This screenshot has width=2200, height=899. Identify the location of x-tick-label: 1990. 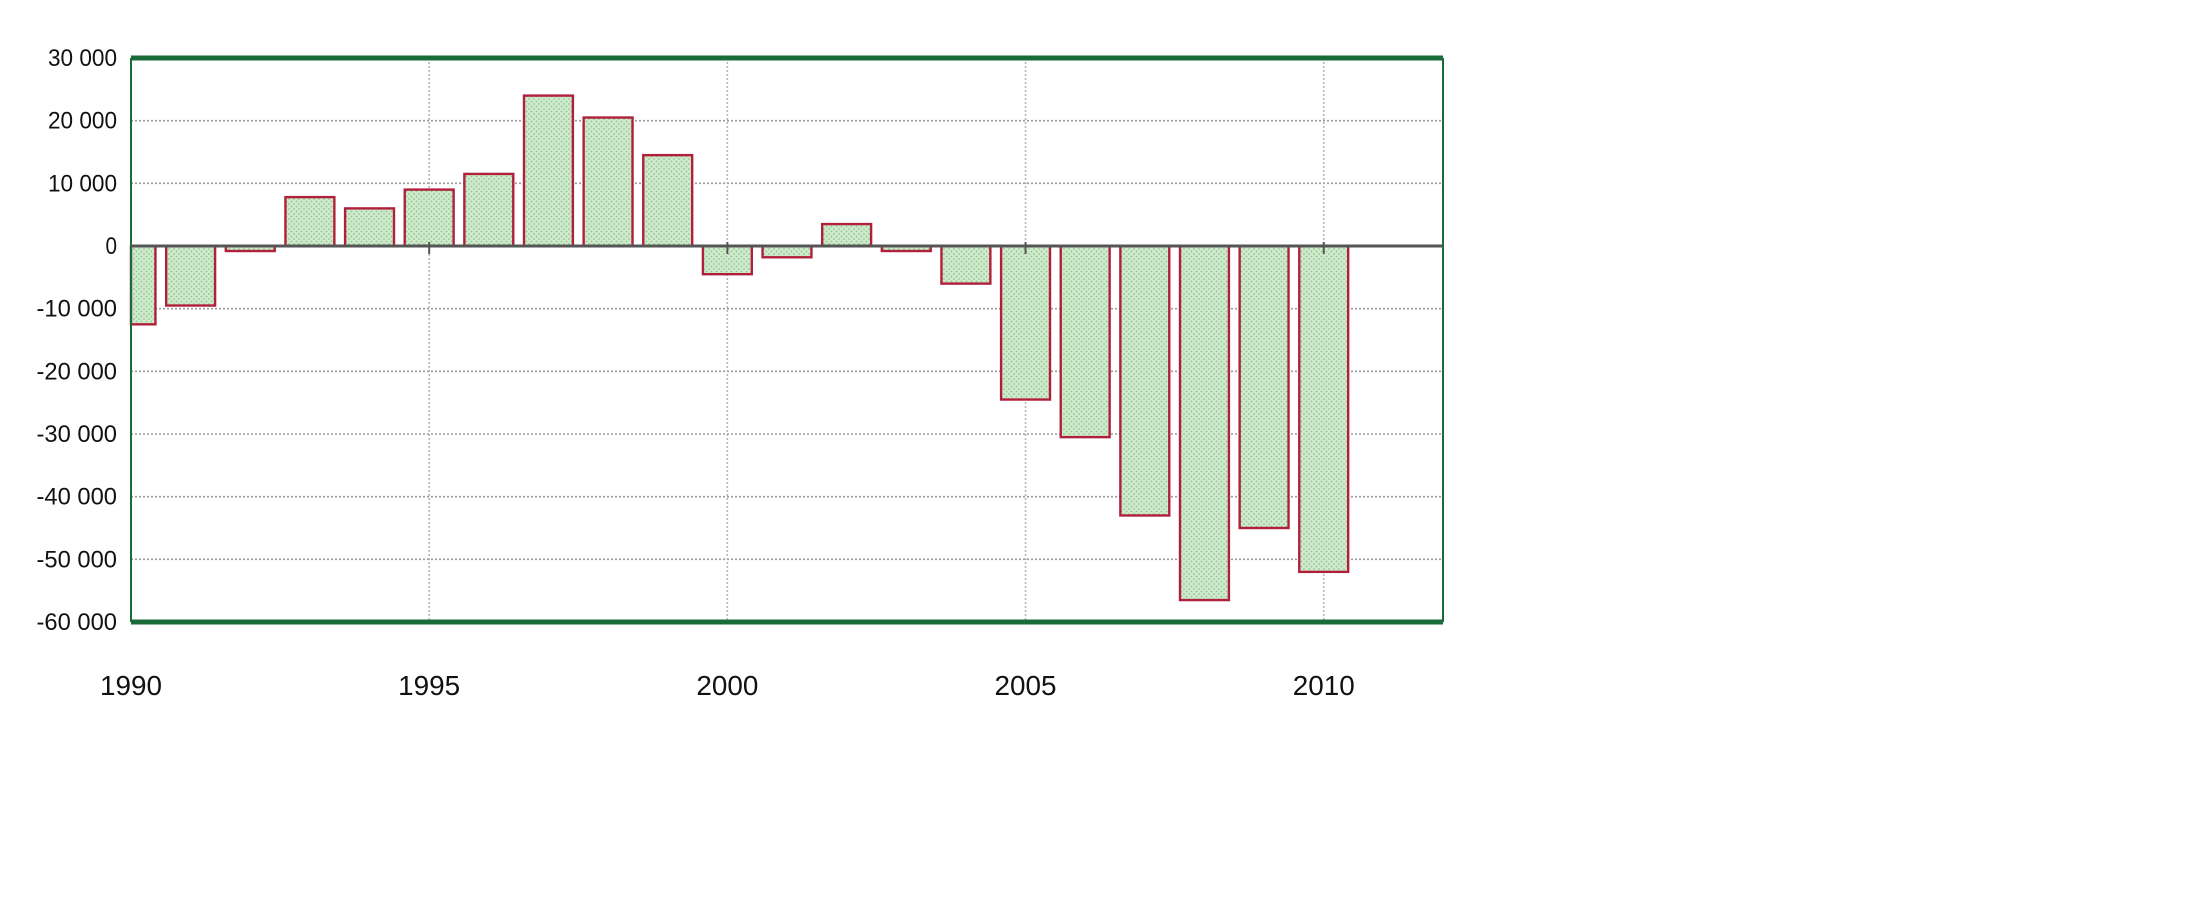
(131, 685).